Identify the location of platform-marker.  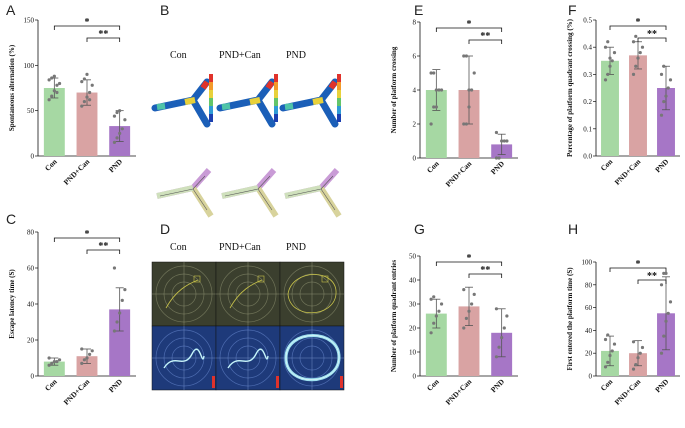
(197, 279).